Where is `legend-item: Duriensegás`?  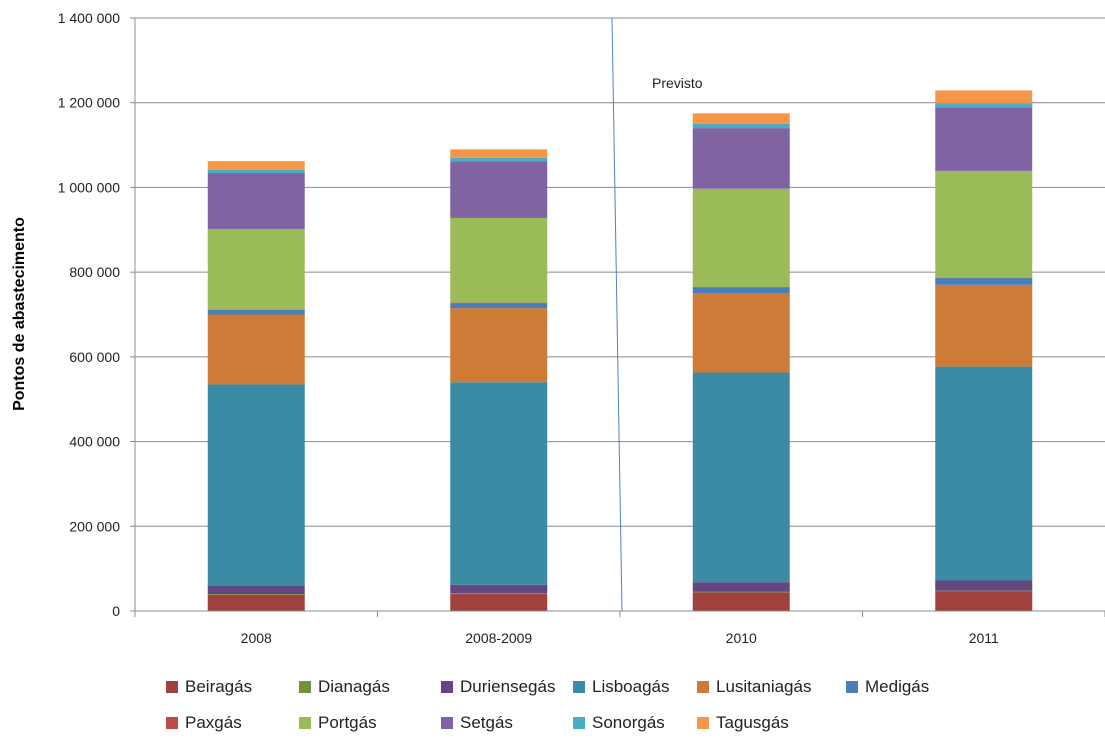 legend-item: Duriensegás is located at coordinates (498, 687).